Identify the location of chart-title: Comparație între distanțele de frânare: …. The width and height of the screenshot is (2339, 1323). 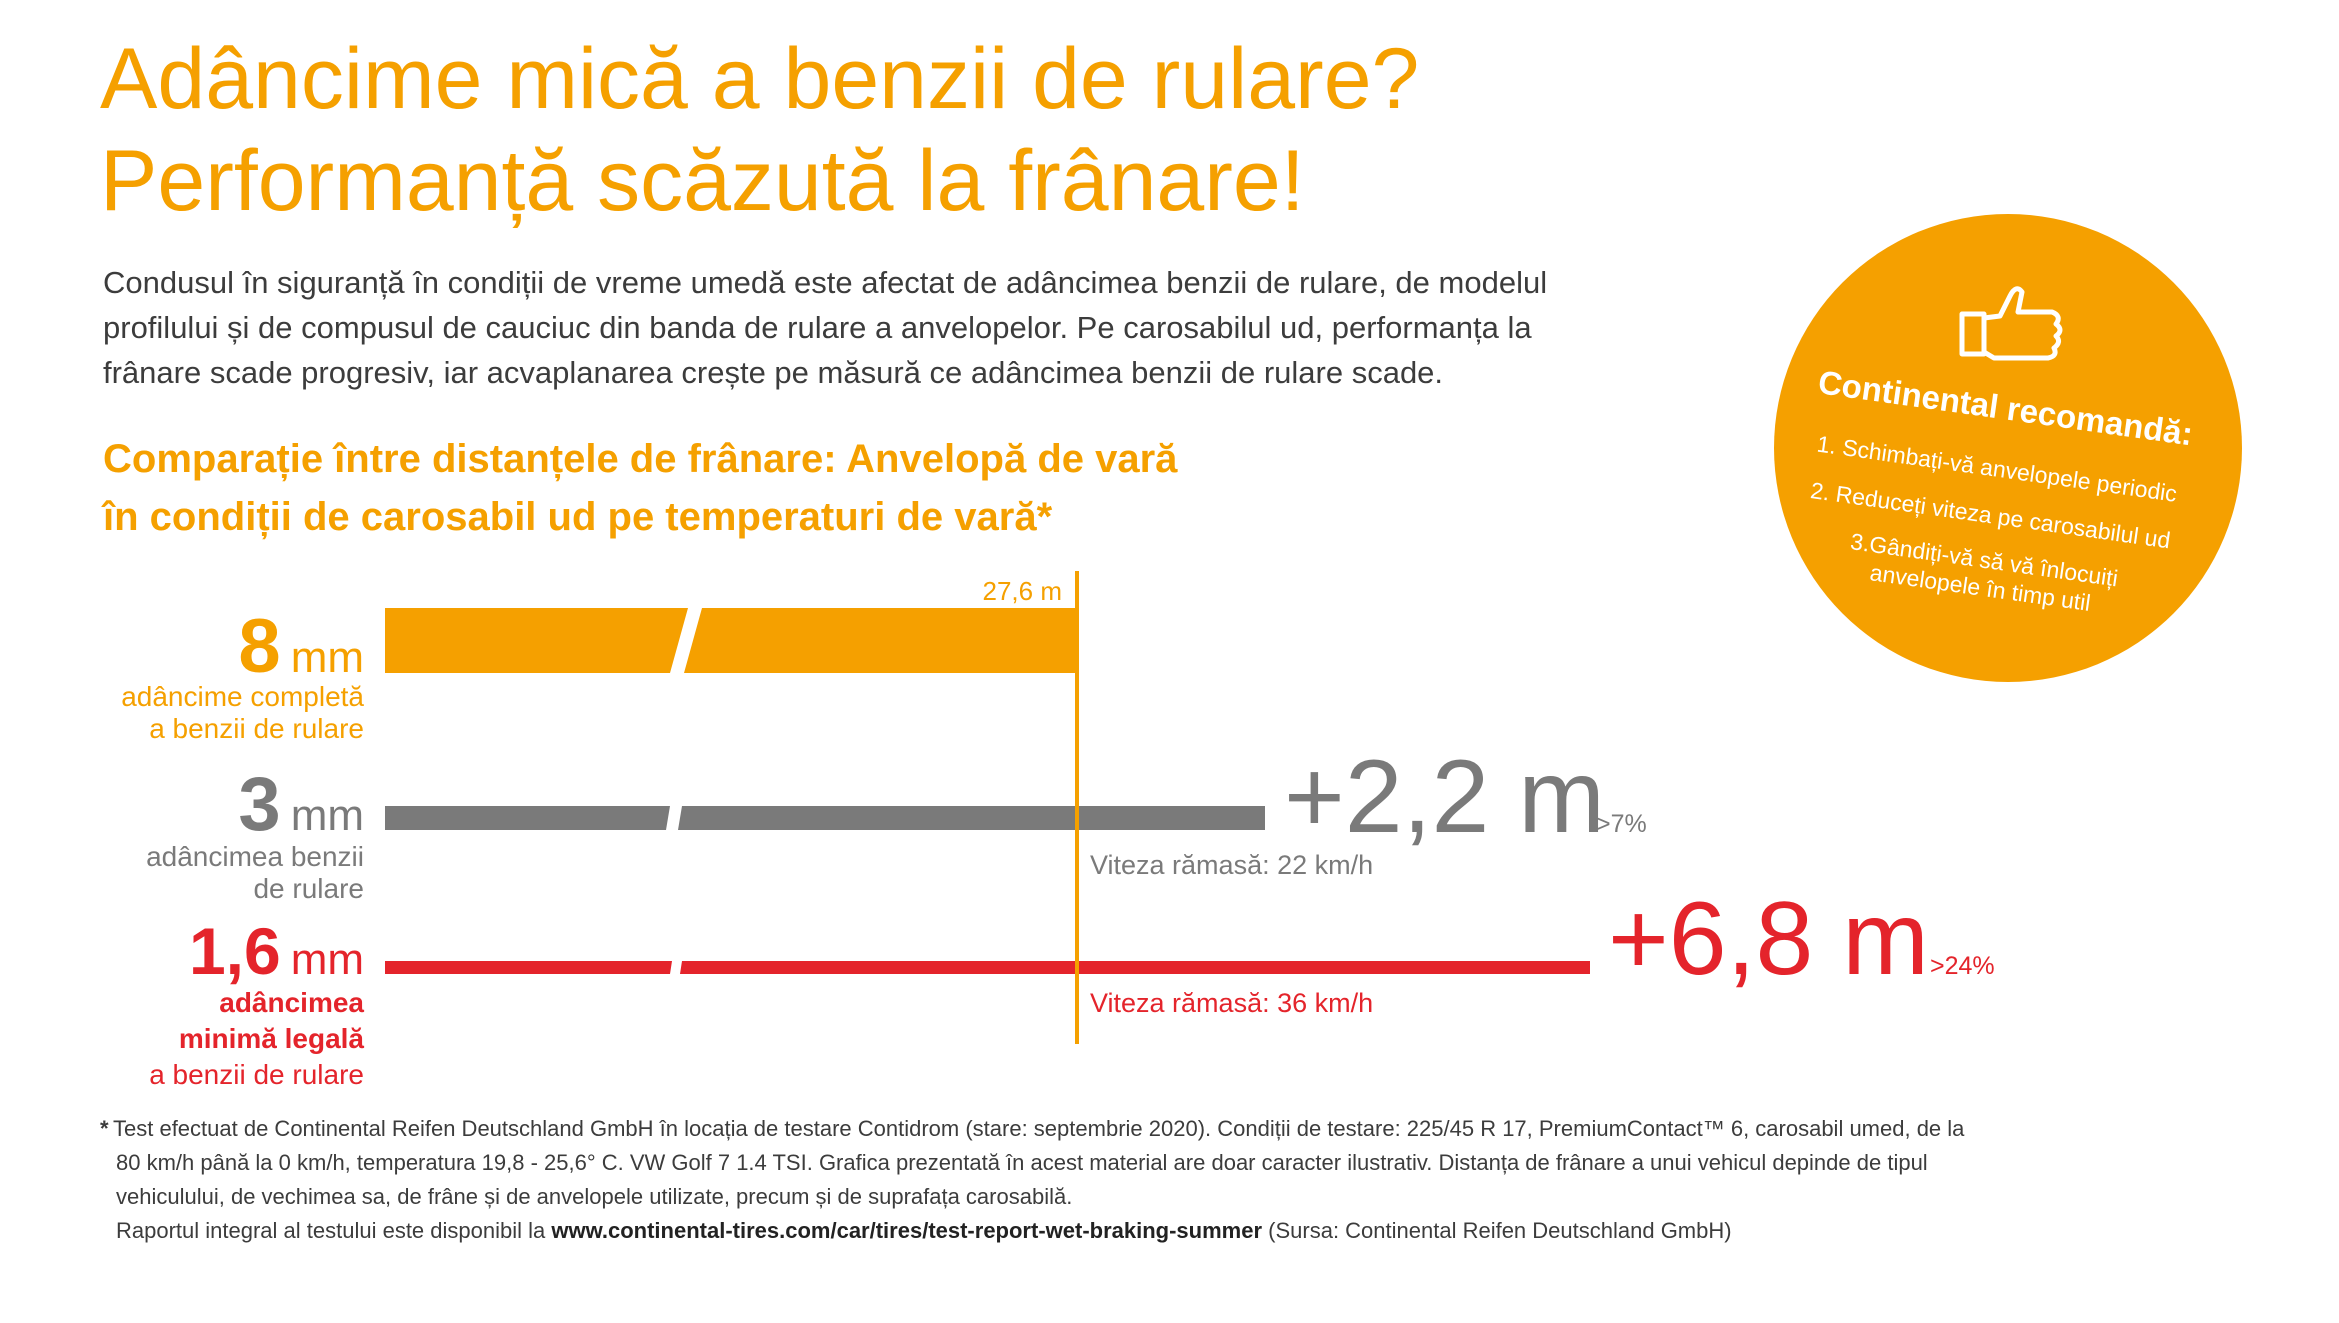
(640, 459).